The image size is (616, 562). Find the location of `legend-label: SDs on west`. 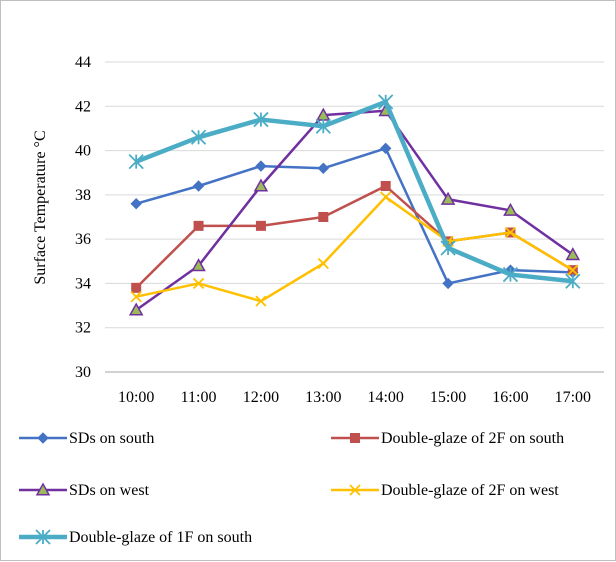

legend-label: SDs on west is located at coordinates (109, 490).